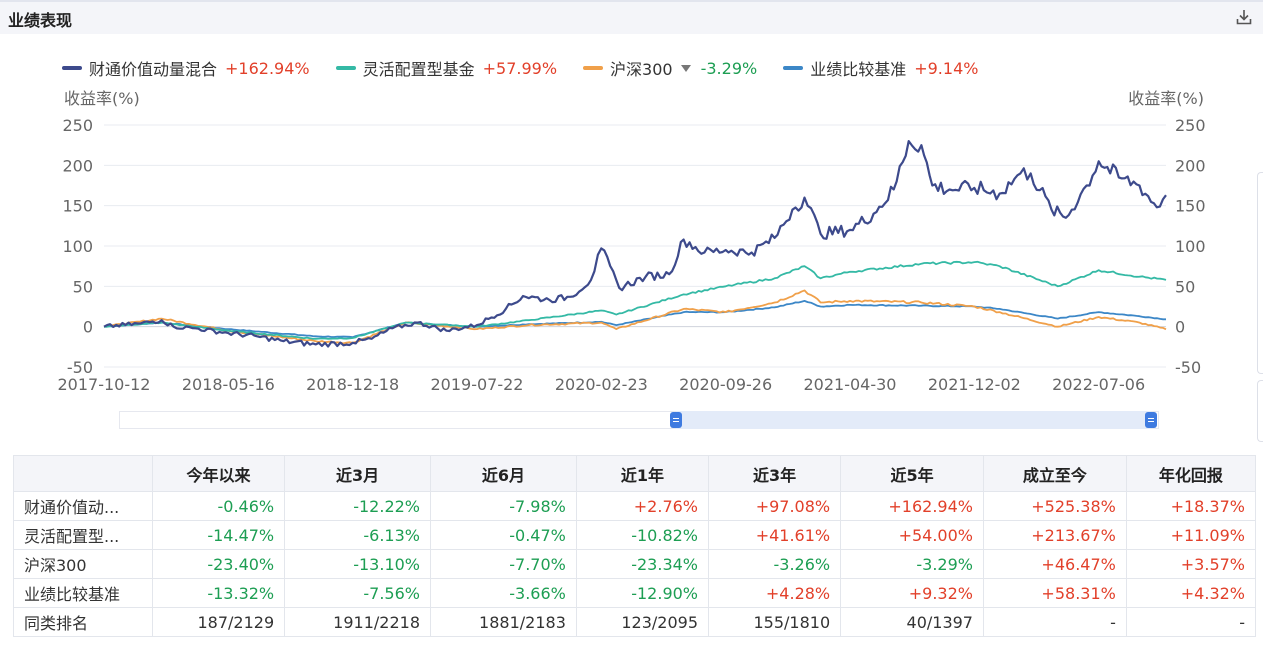 The width and height of the screenshot is (1263, 648). What do you see at coordinates (357, 622) in the screenshot?
I see `table-cell: 1911/2218` at bounding box center [357, 622].